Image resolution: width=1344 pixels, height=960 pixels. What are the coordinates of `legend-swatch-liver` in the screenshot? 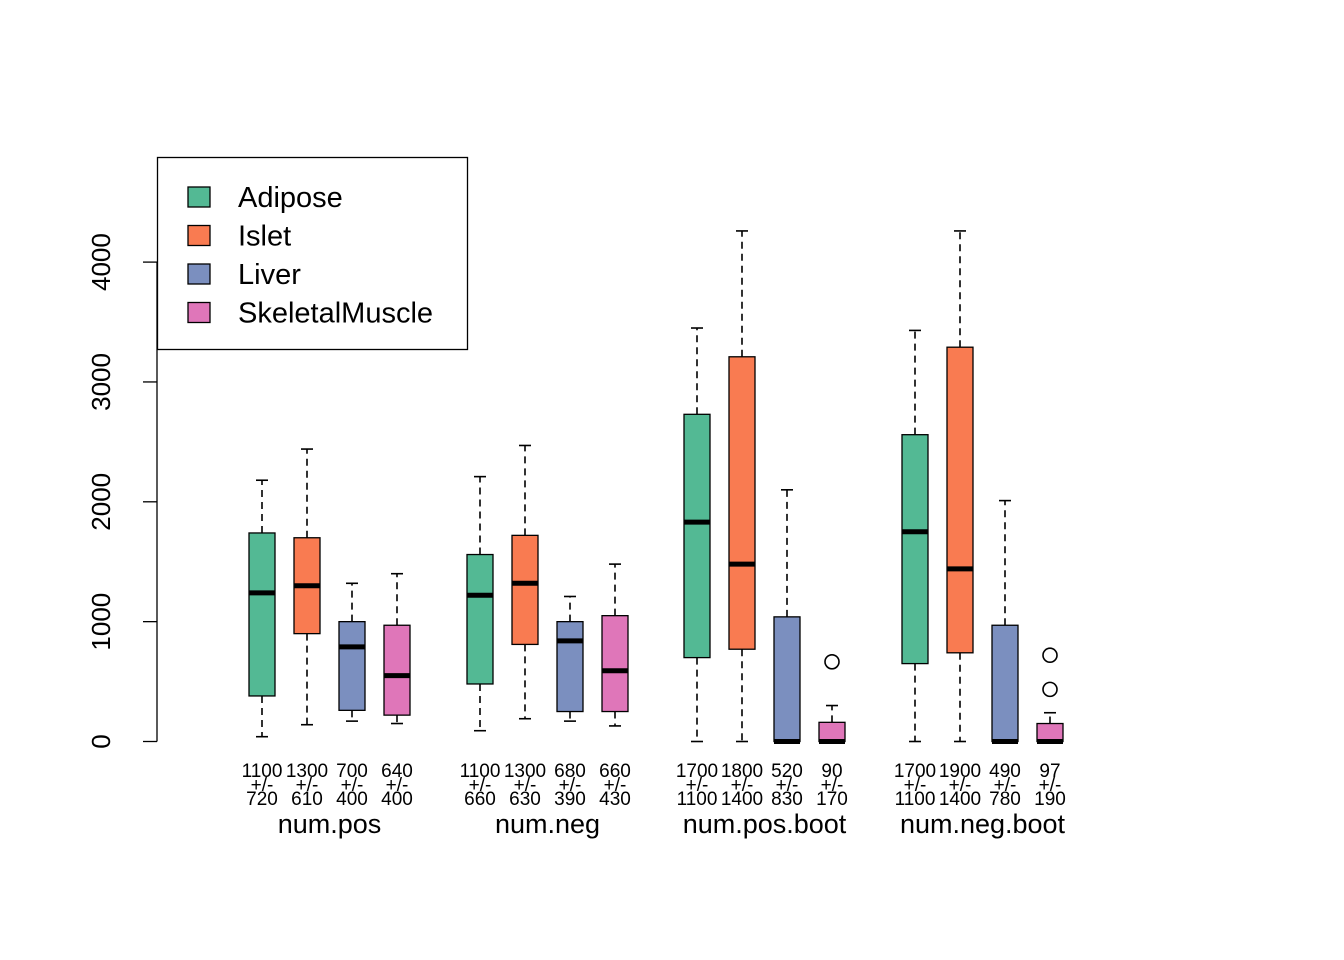 It's located at (199, 274).